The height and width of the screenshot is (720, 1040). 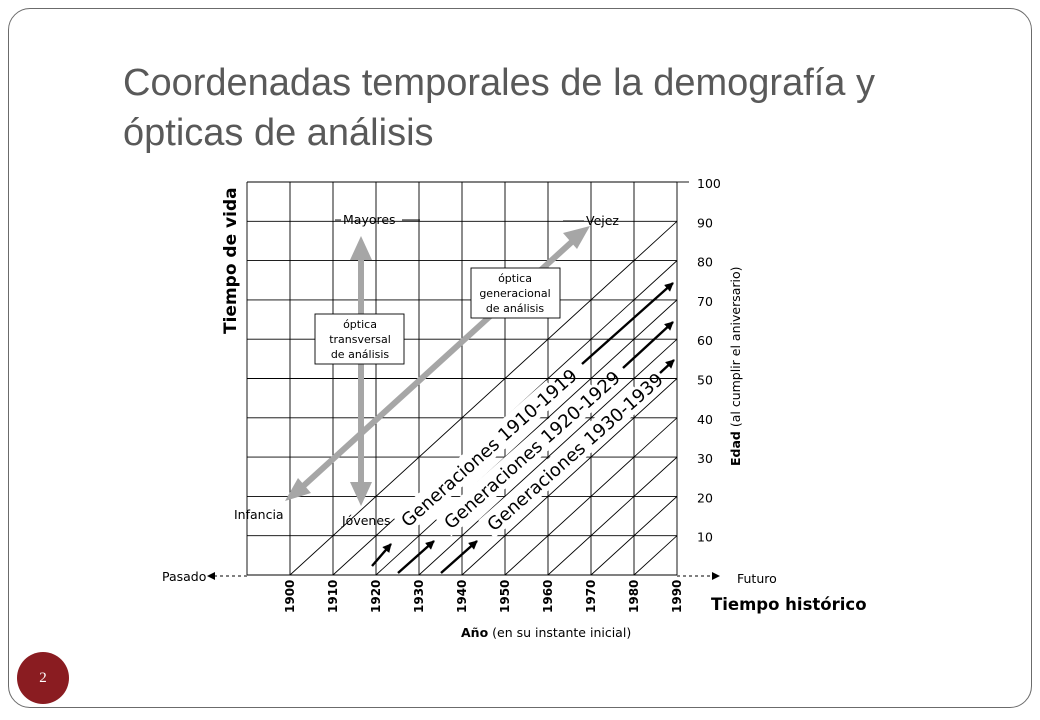 What do you see at coordinates (705, 537) in the screenshot?
I see `age-tick-label: 10` at bounding box center [705, 537].